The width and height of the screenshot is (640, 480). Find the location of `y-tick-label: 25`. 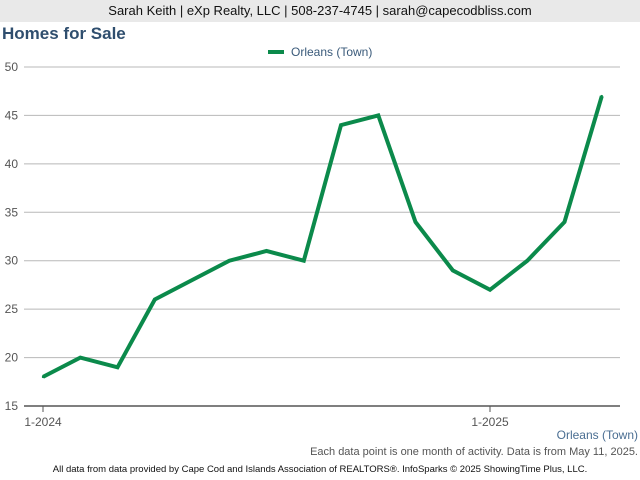

y-tick-label: 25 is located at coordinates (12, 309).